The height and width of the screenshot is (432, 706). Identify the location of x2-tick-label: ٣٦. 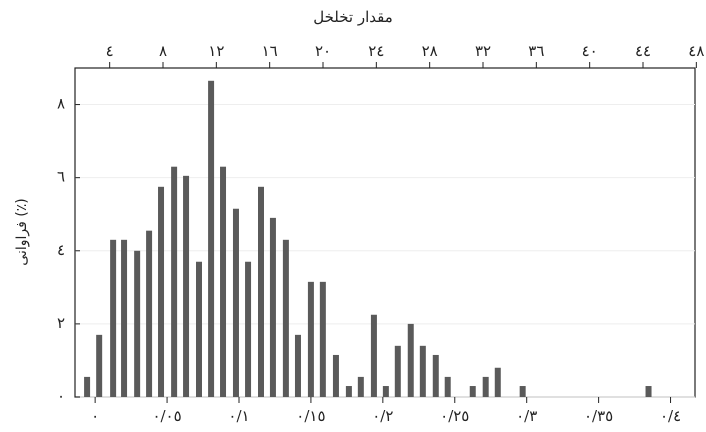
(536, 51).